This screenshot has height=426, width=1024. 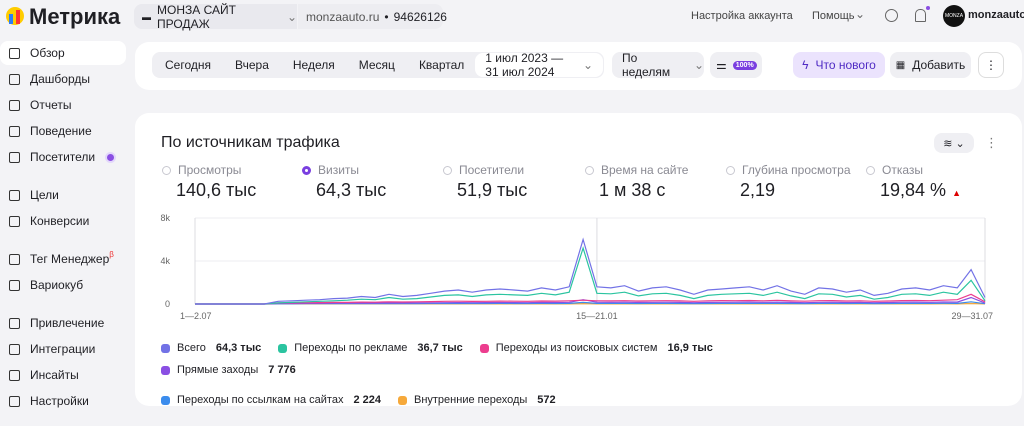 I want to click on report-title: По источникам трафика, so click(x=250, y=142).